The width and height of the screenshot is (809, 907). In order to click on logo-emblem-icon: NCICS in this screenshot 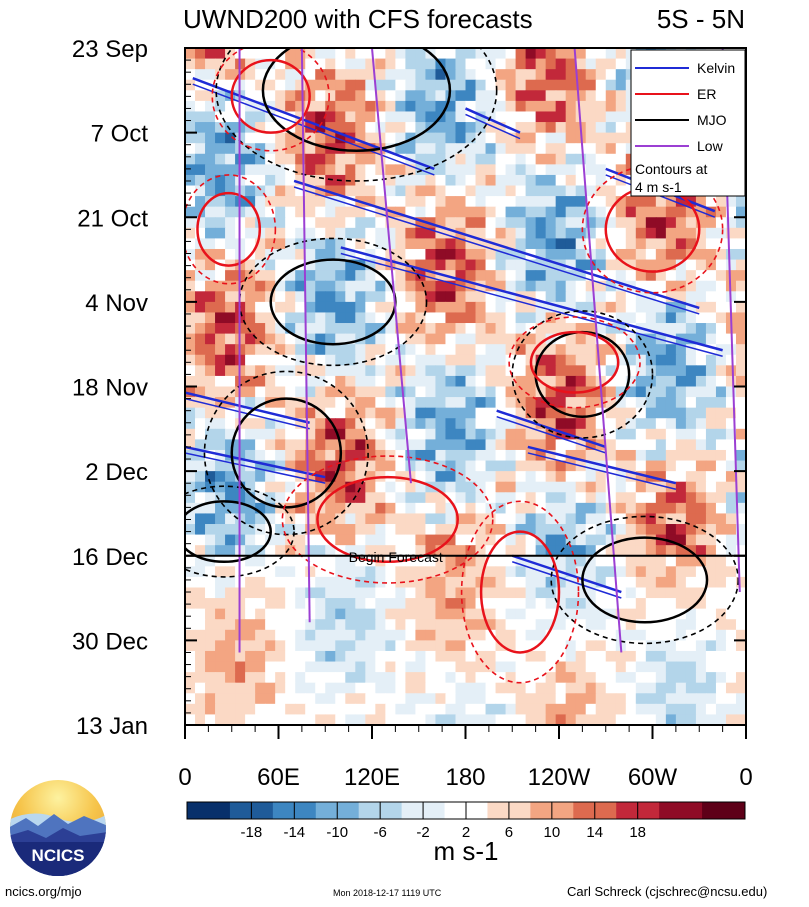, I will do `click(58, 828)`.